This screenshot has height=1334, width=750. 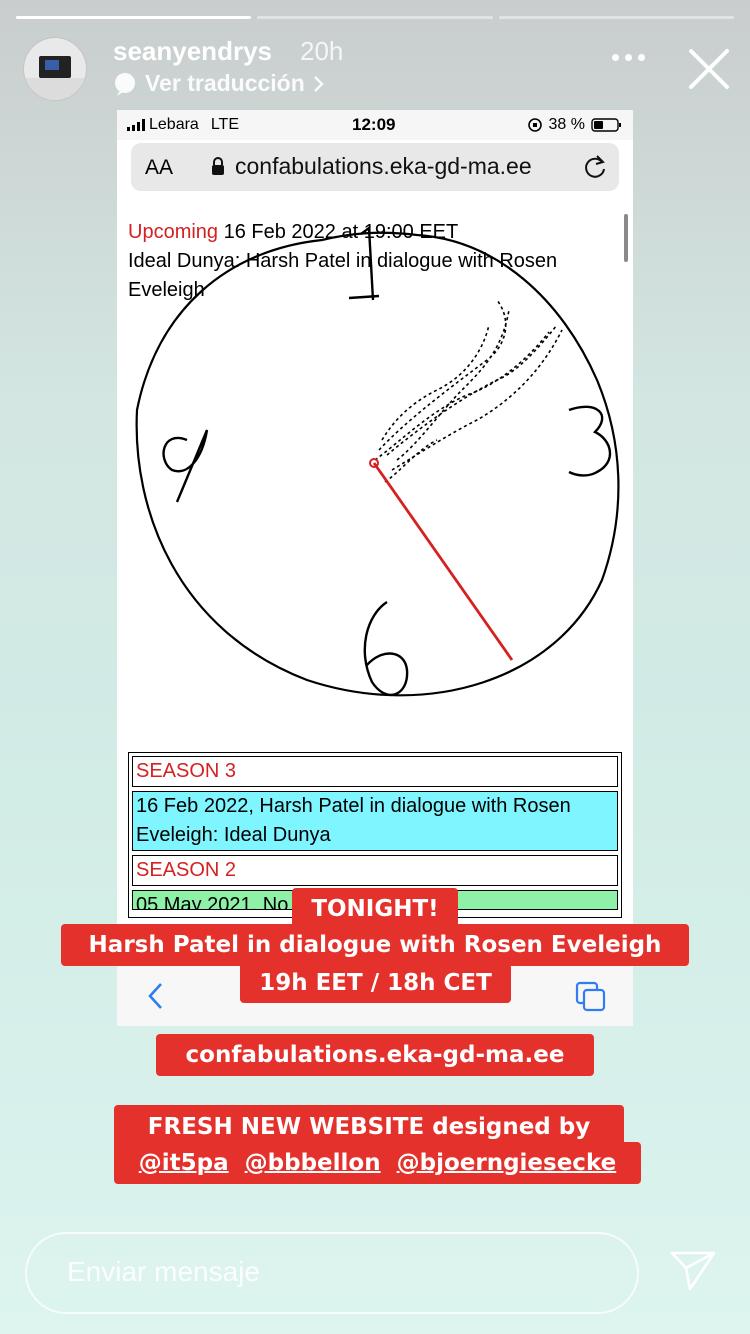 I want to click on network-type: LTE, so click(x=224, y=124).